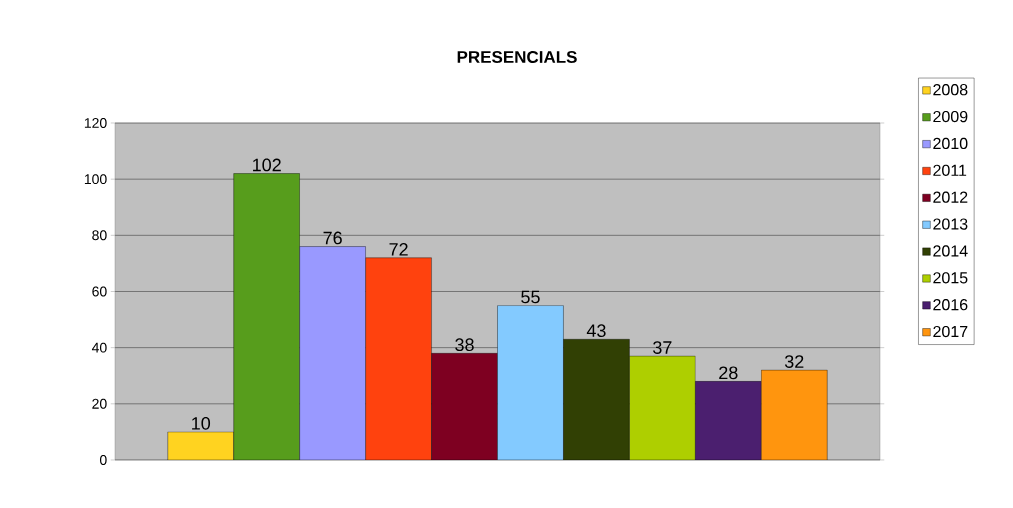 The height and width of the screenshot is (508, 1013). I want to click on legend-label: 2015, so click(950, 278).